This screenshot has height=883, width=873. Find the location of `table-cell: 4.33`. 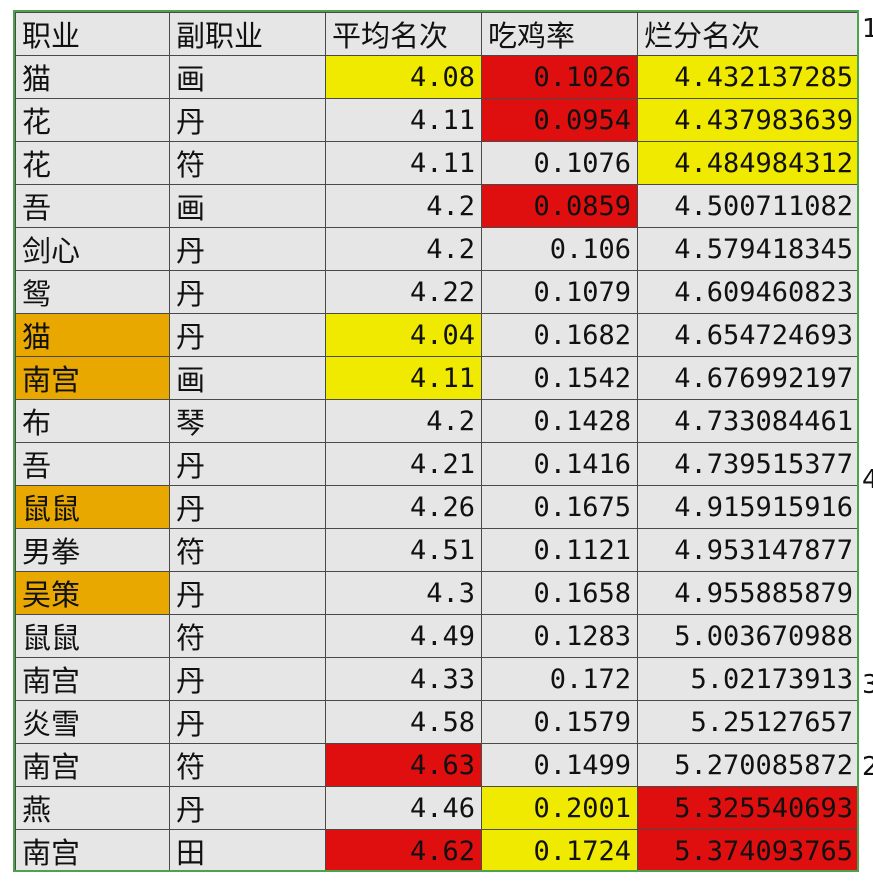

table-cell: 4.33 is located at coordinates (403, 679).